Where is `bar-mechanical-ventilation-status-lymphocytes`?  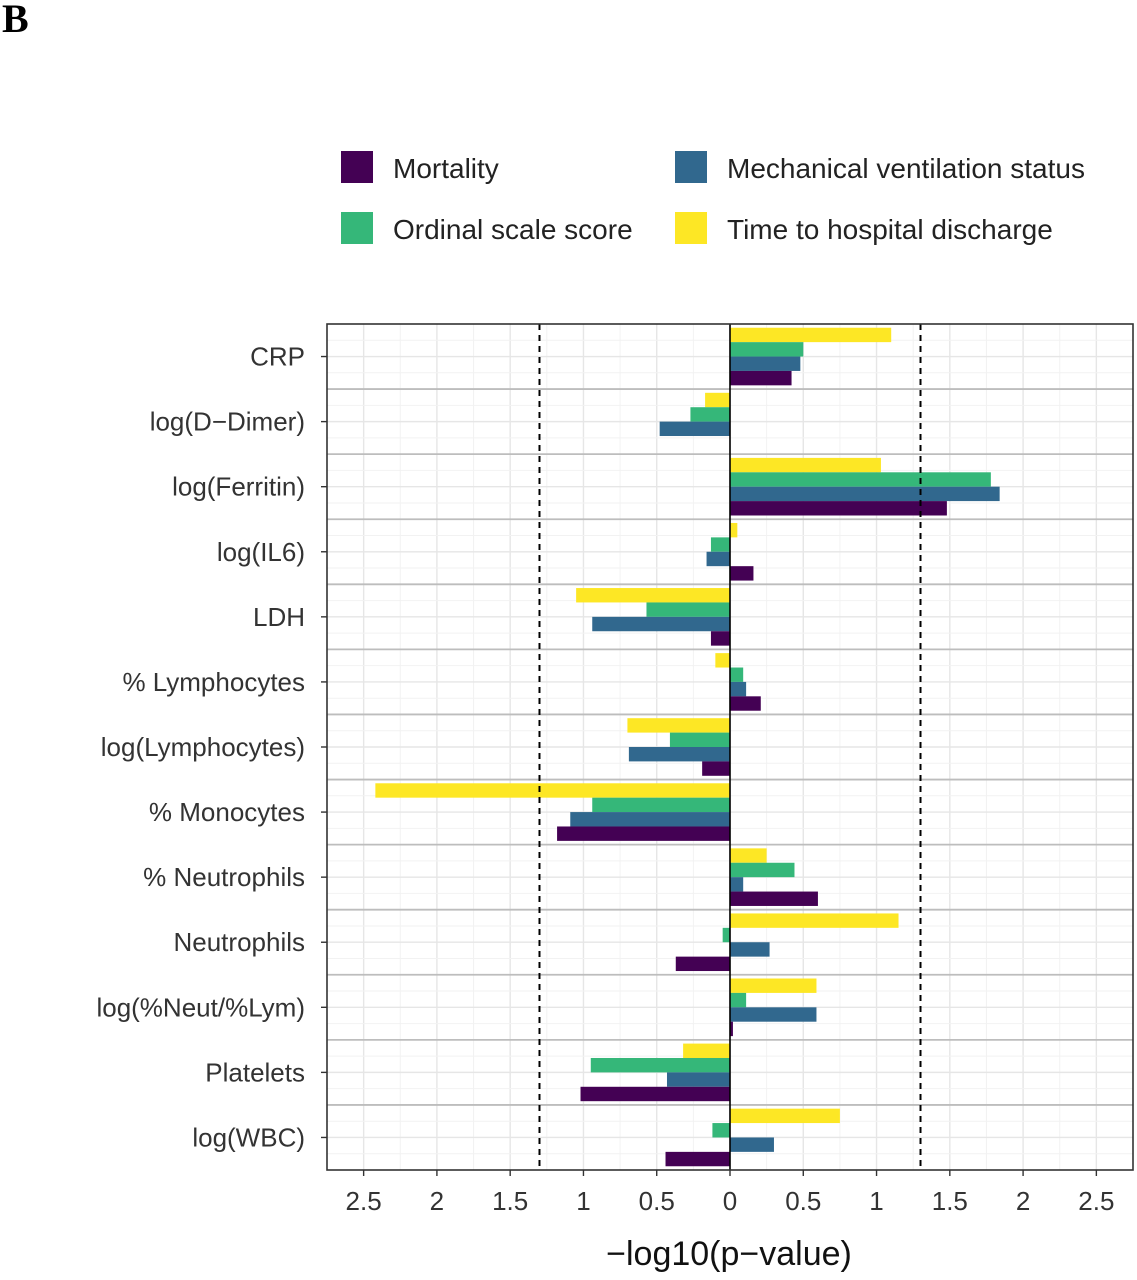
bar-mechanical-ventilation-status-lymphocytes is located at coordinates (738, 689).